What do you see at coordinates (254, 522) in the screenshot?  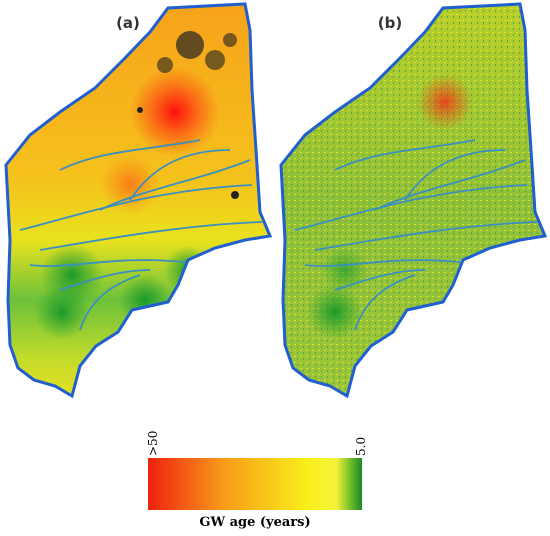 I see `colorbar-title: GW age (years)` at bounding box center [254, 522].